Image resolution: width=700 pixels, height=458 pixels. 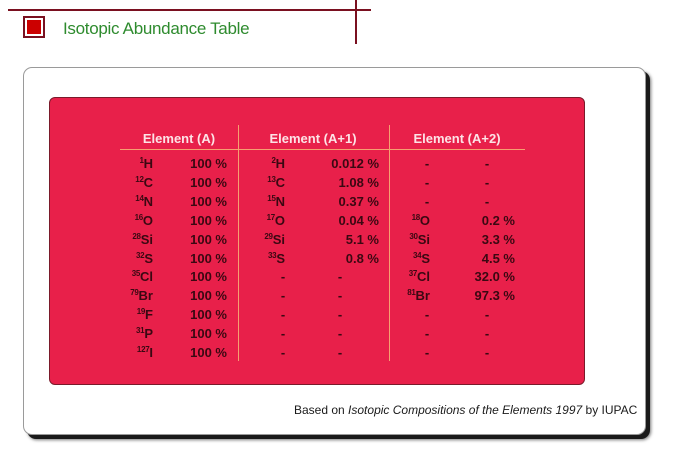 I want to click on isotope-a1: 29Si, so click(x=255, y=240).